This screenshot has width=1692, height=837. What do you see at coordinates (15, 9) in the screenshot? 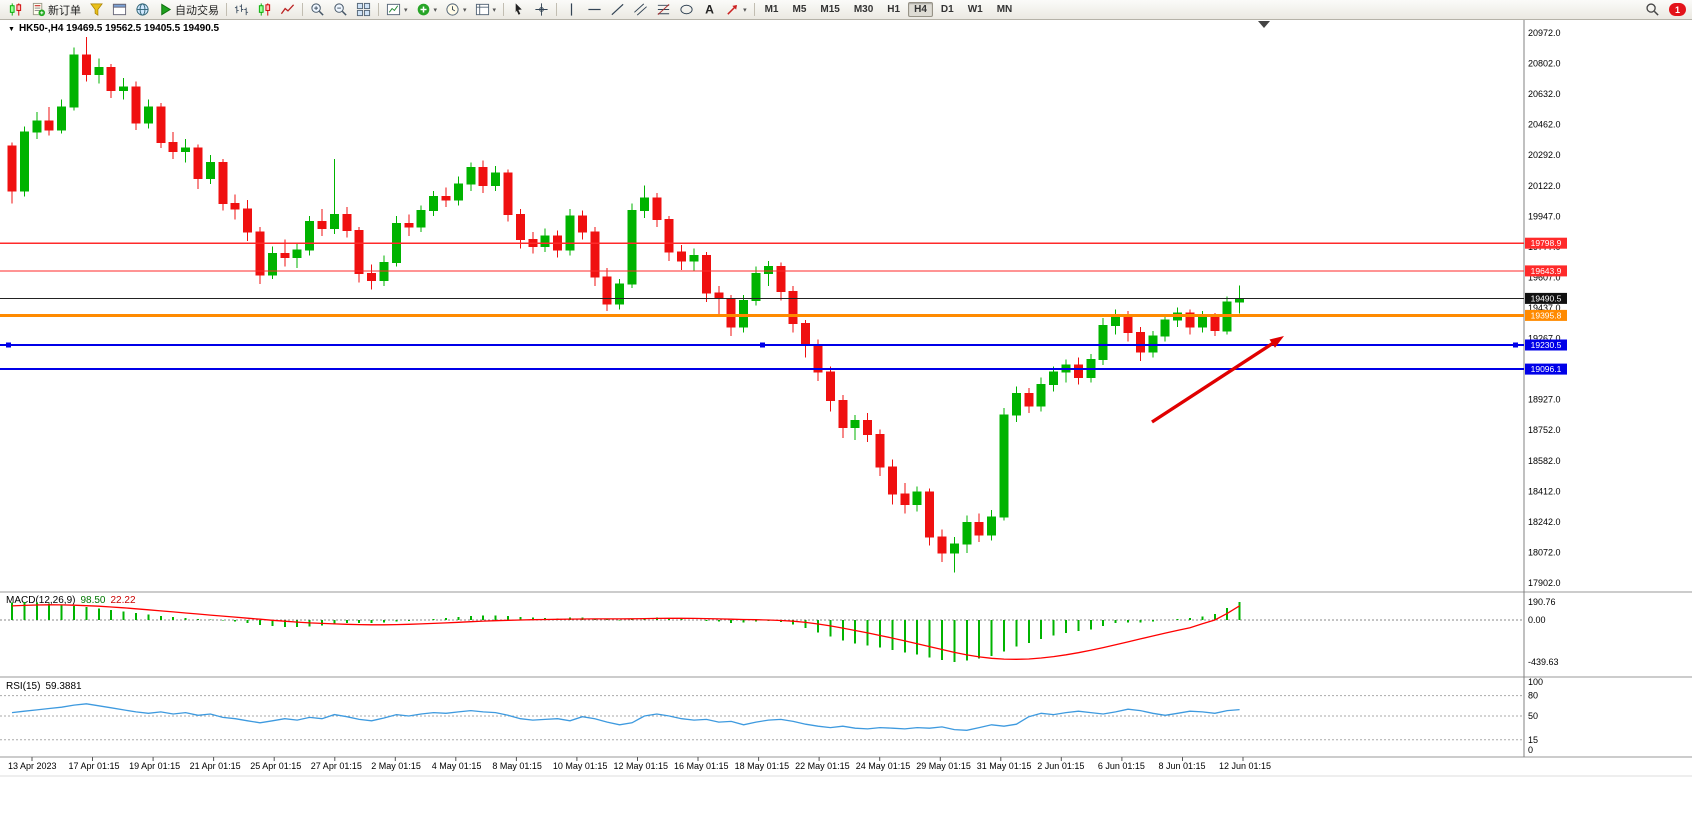
I see `chart-window-button` at bounding box center [15, 9].